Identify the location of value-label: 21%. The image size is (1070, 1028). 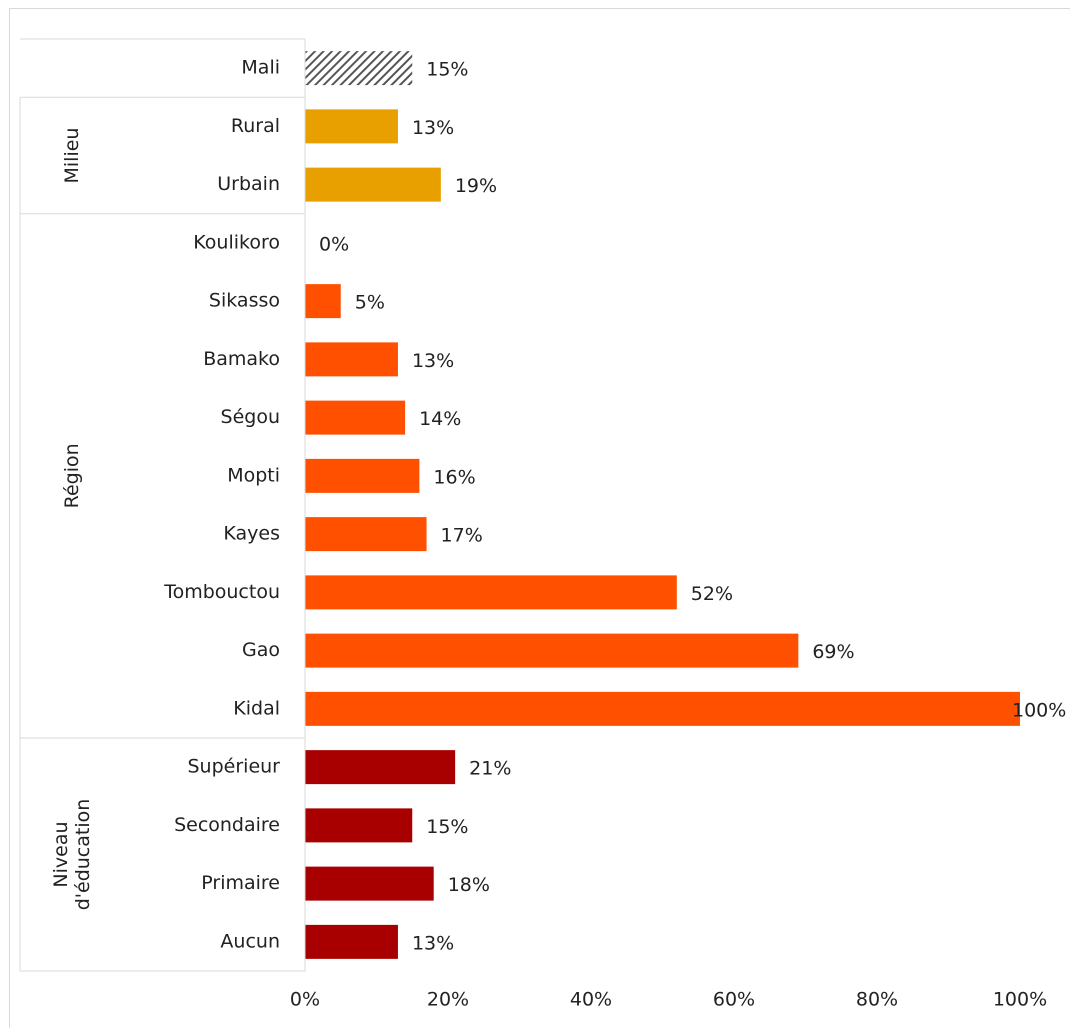
(490, 769).